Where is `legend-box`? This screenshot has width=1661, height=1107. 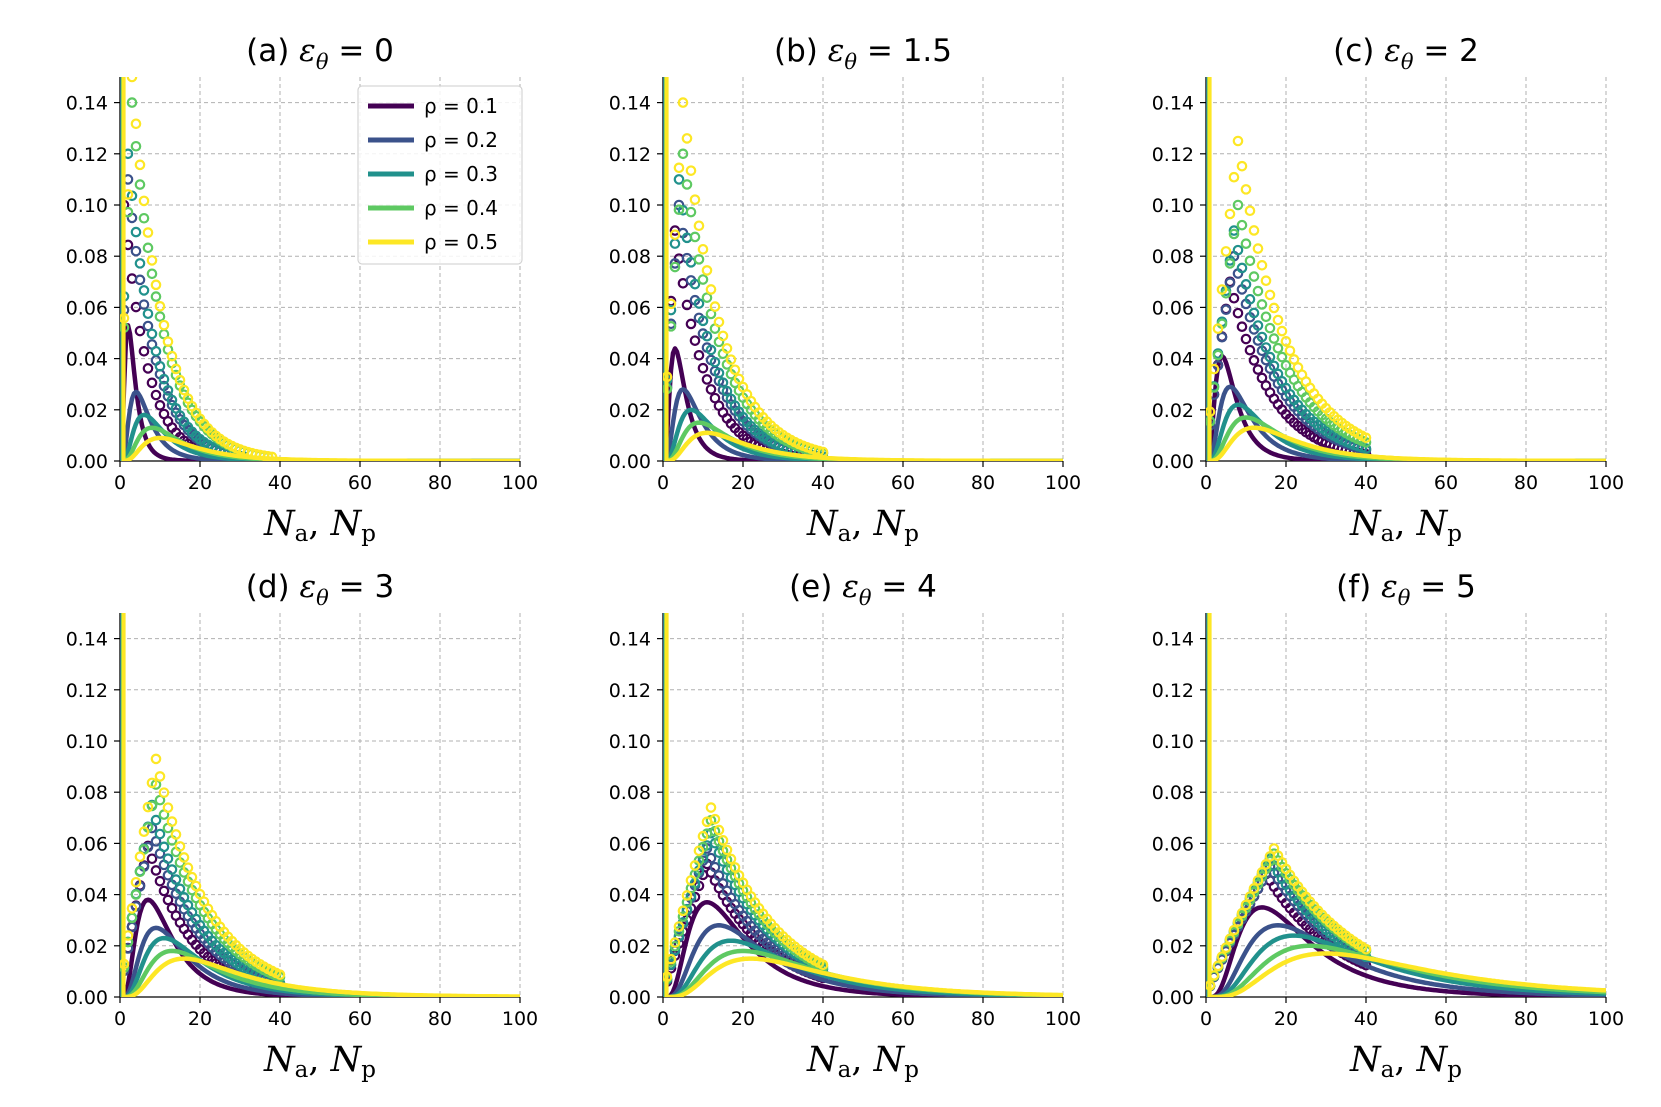
legend-box is located at coordinates (440, 175).